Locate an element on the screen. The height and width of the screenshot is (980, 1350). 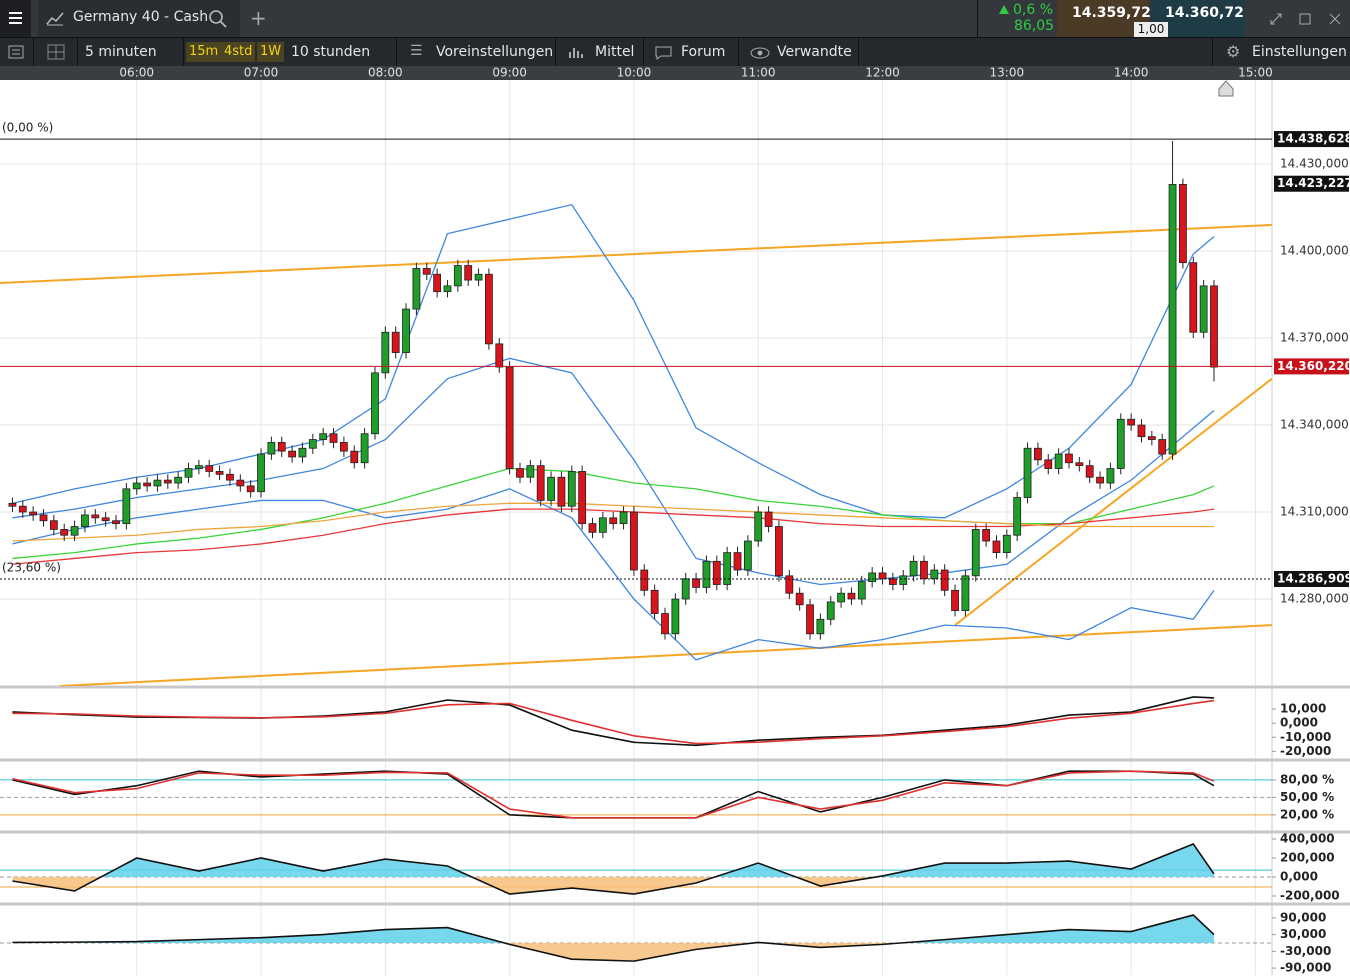
price-label: 14.360,220 is located at coordinates (1313, 366).